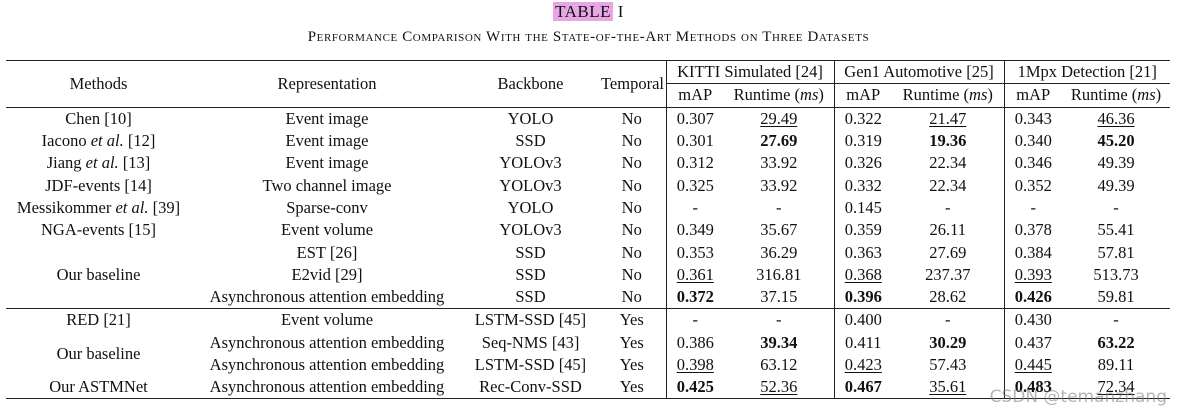 This screenshot has height=411, width=1177. I want to click on map-cell: -, so click(1032, 208).